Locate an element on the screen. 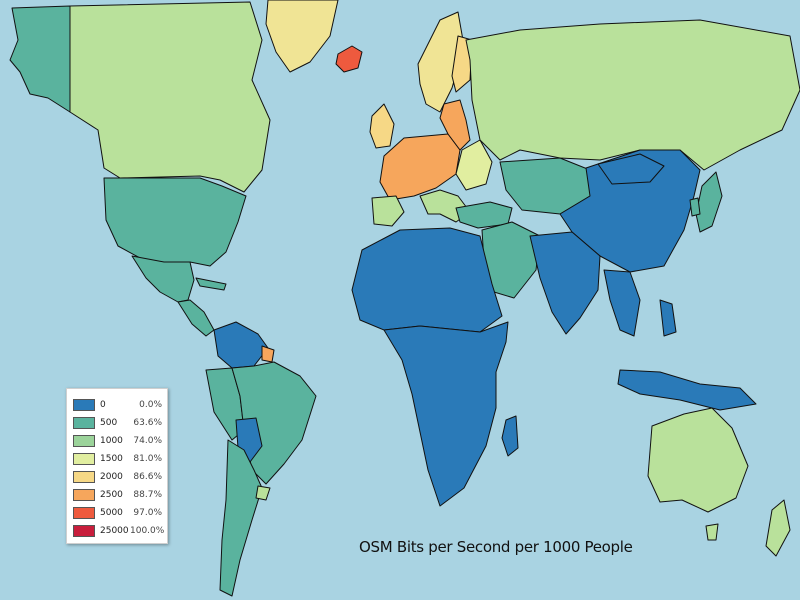 The image size is (800, 600). legend-percent: 0.0% is located at coordinates (150, 405).